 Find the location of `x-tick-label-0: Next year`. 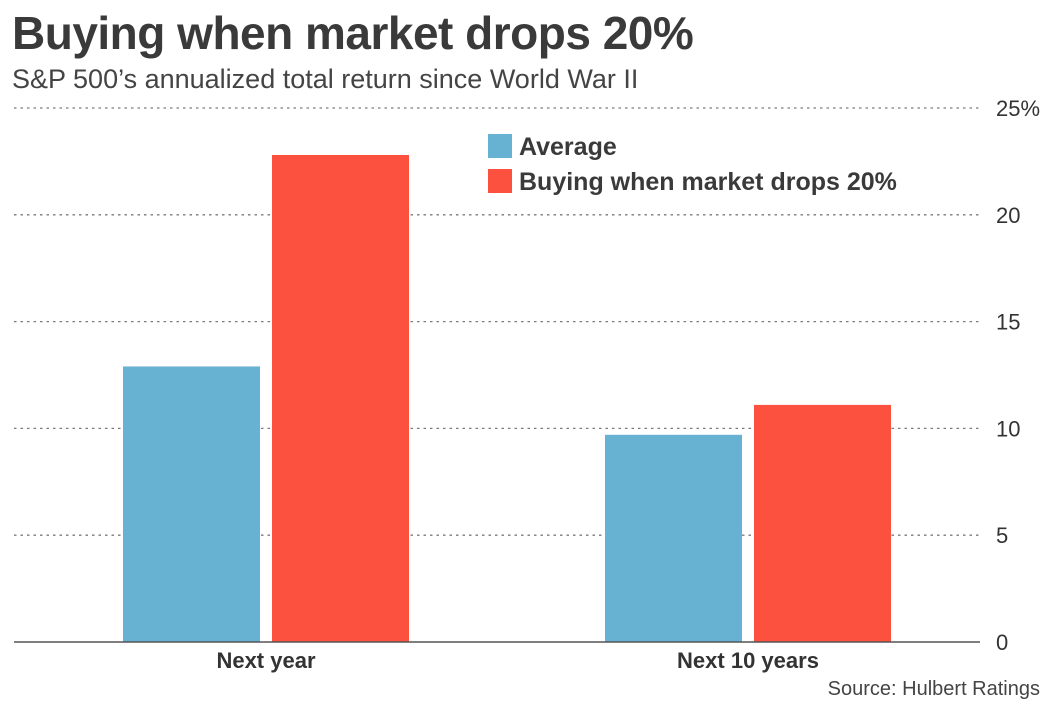

x-tick-label-0: Next year is located at coordinates (266, 660).